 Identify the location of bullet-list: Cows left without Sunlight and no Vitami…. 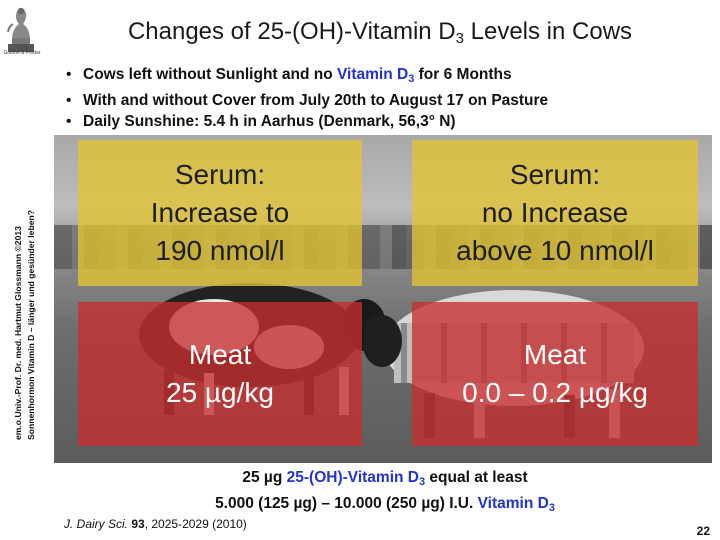
(386, 98).